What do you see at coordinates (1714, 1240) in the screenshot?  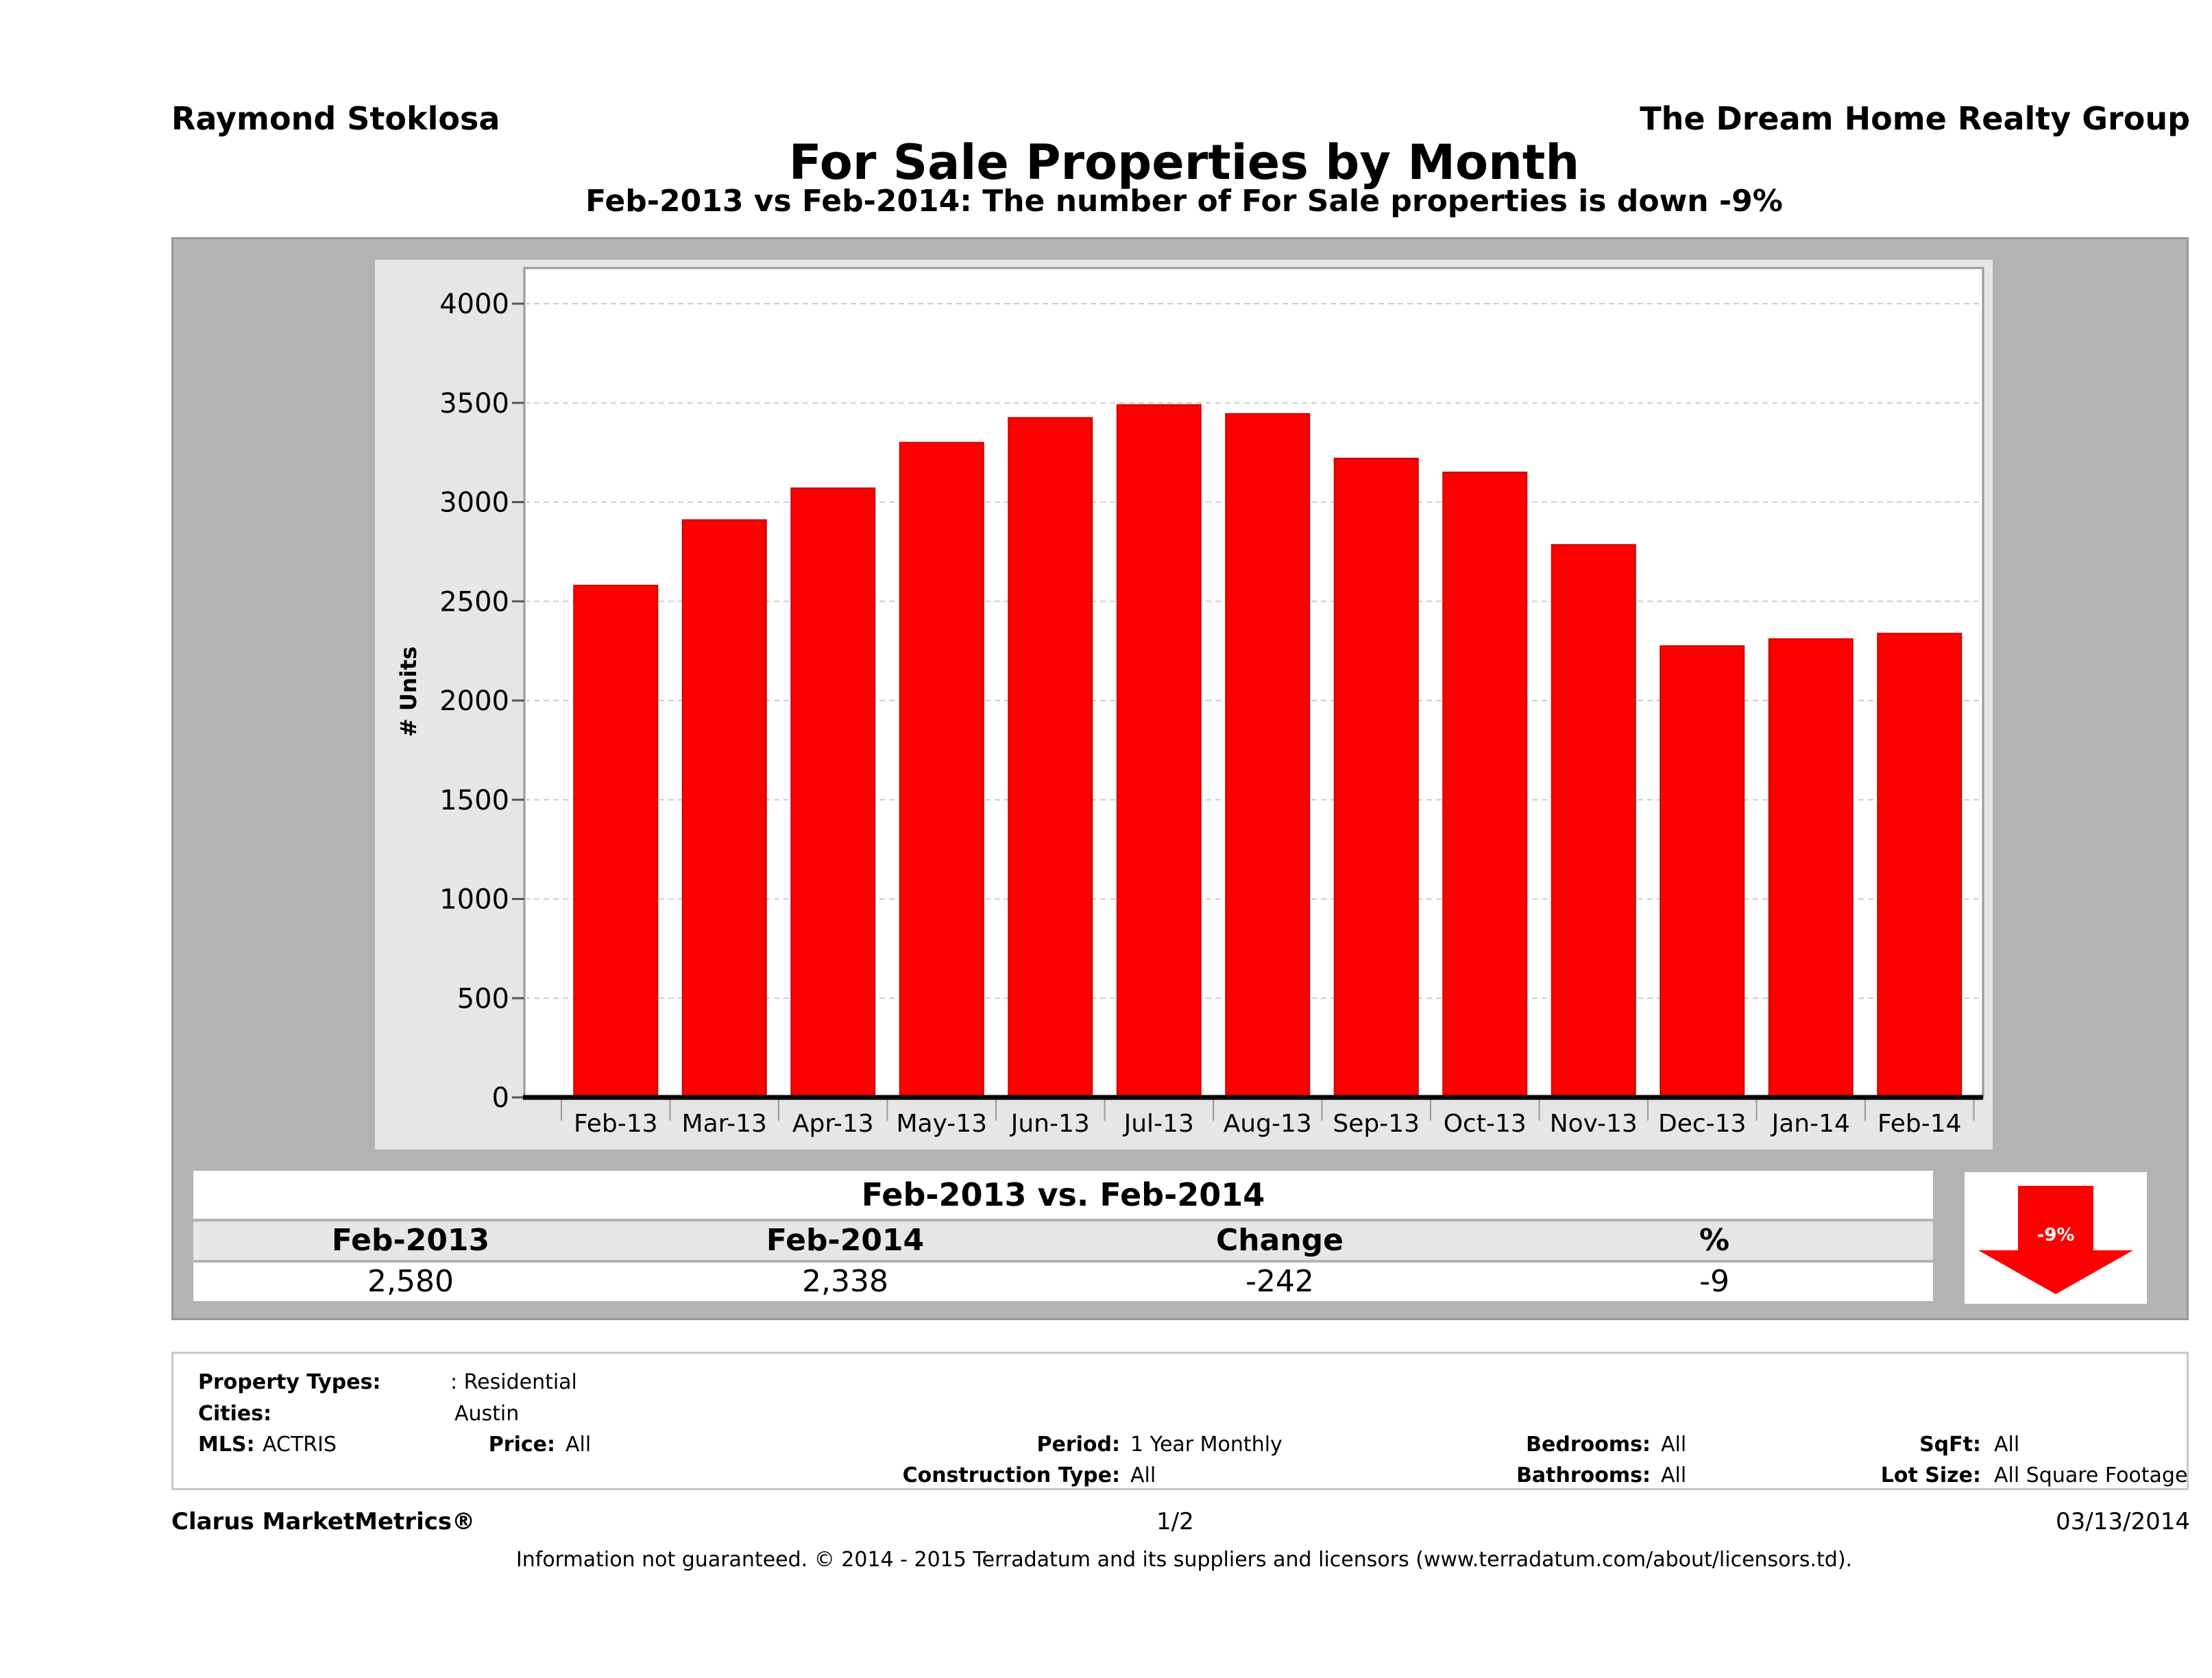 I see `header-percent: %` at bounding box center [1714, 1240].